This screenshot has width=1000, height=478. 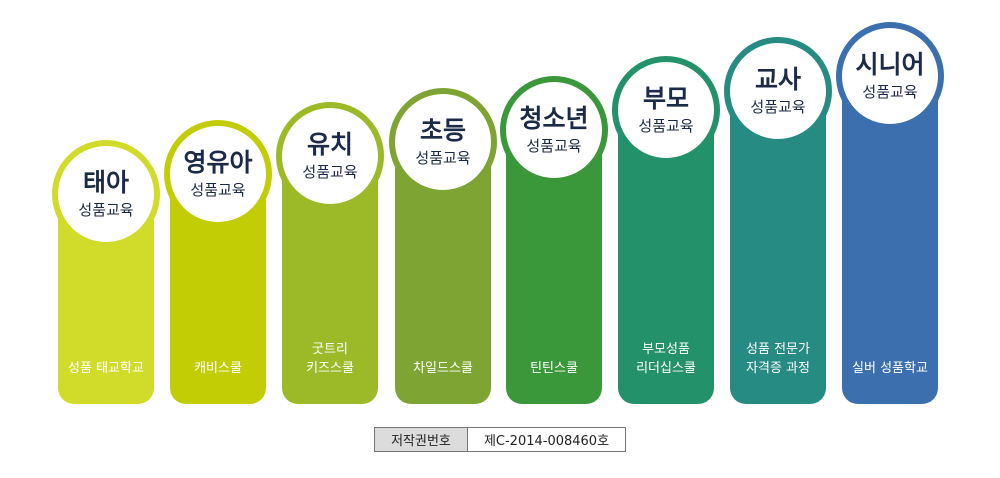 I want to click on stage-pillar-parent: 부모 성품교육 부모성품 리더십스쿨, so click(x=666, y=230).